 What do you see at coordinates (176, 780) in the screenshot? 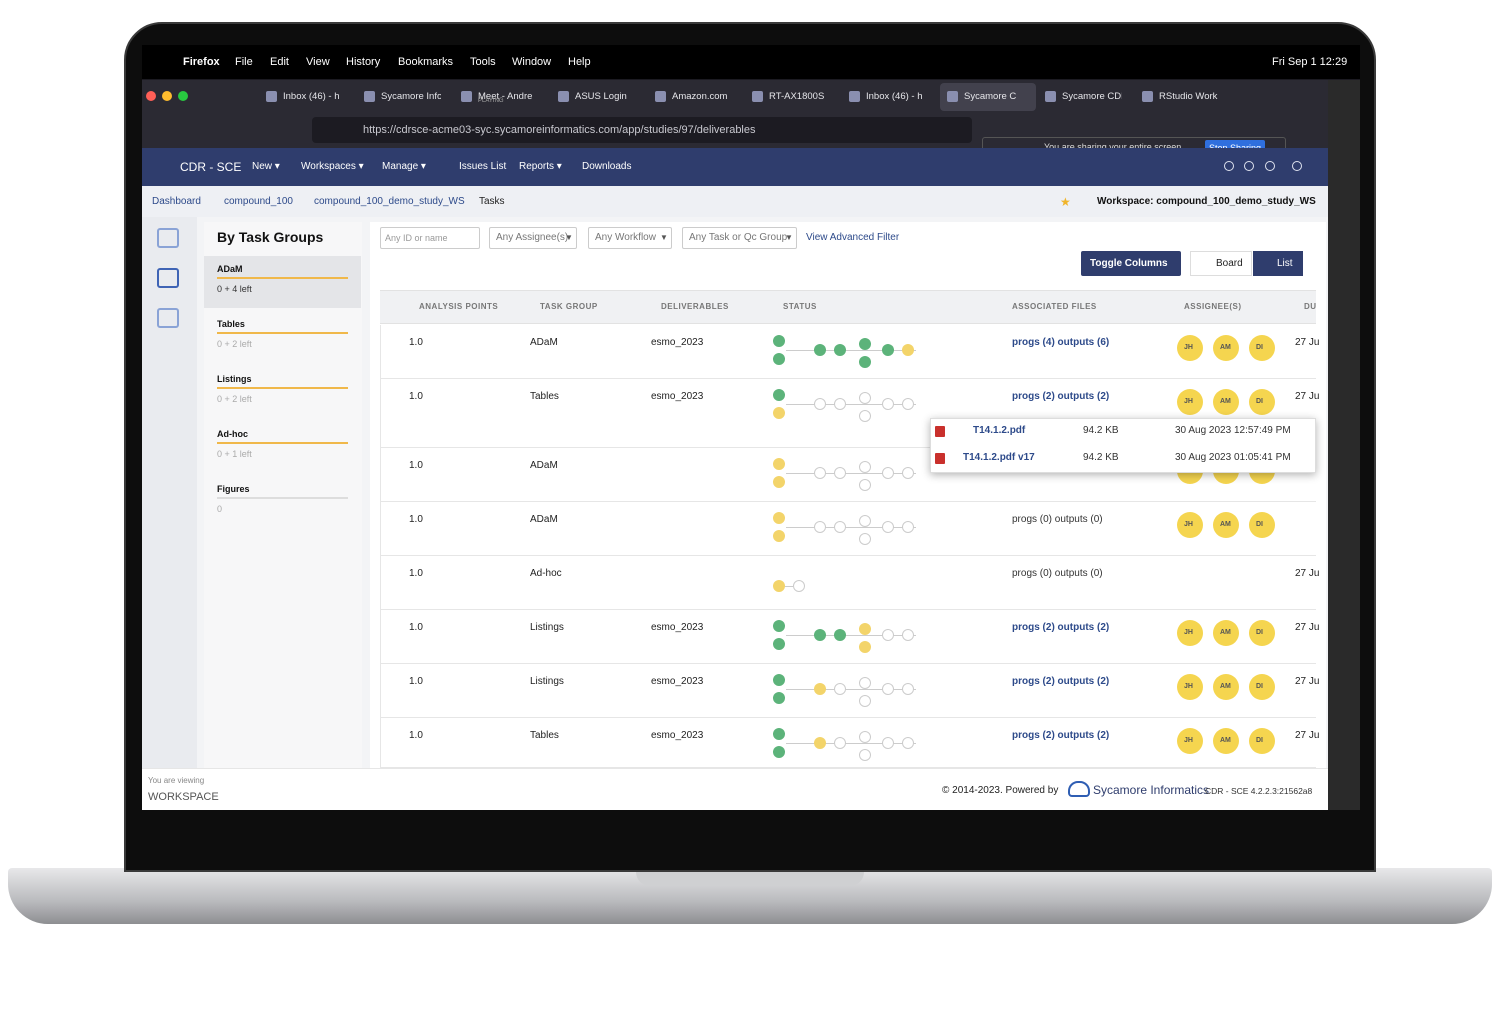
I see `viewing-label: You are viewing` at bounding box center [176, 780].